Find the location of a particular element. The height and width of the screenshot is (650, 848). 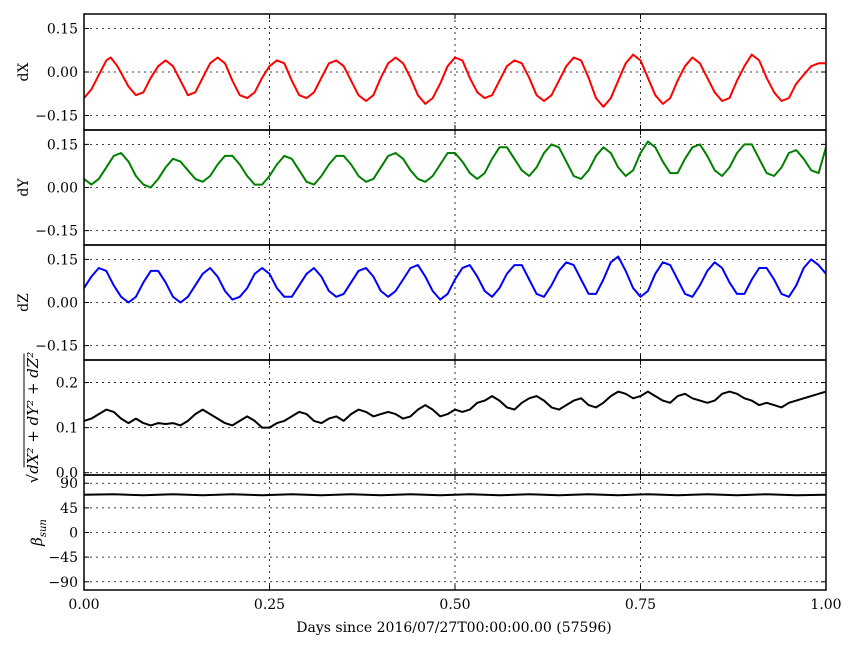

ytick-label-beta-3: −45 is located at coordinates (63, 558).